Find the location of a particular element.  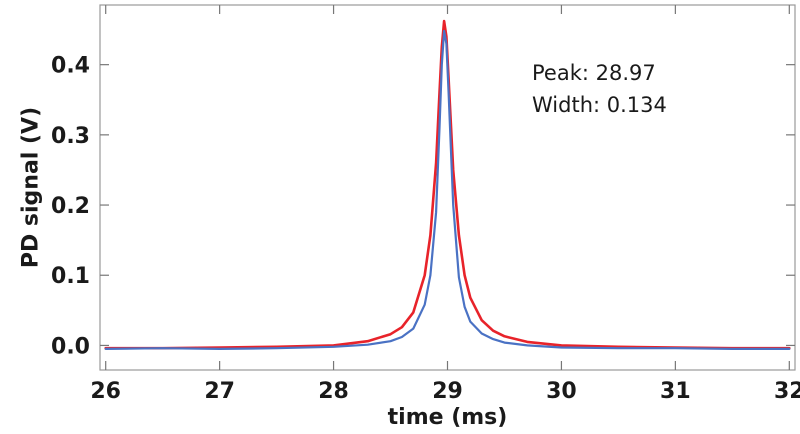

y-axis-title: PD signal (V) is located at coordinates (31, 187).